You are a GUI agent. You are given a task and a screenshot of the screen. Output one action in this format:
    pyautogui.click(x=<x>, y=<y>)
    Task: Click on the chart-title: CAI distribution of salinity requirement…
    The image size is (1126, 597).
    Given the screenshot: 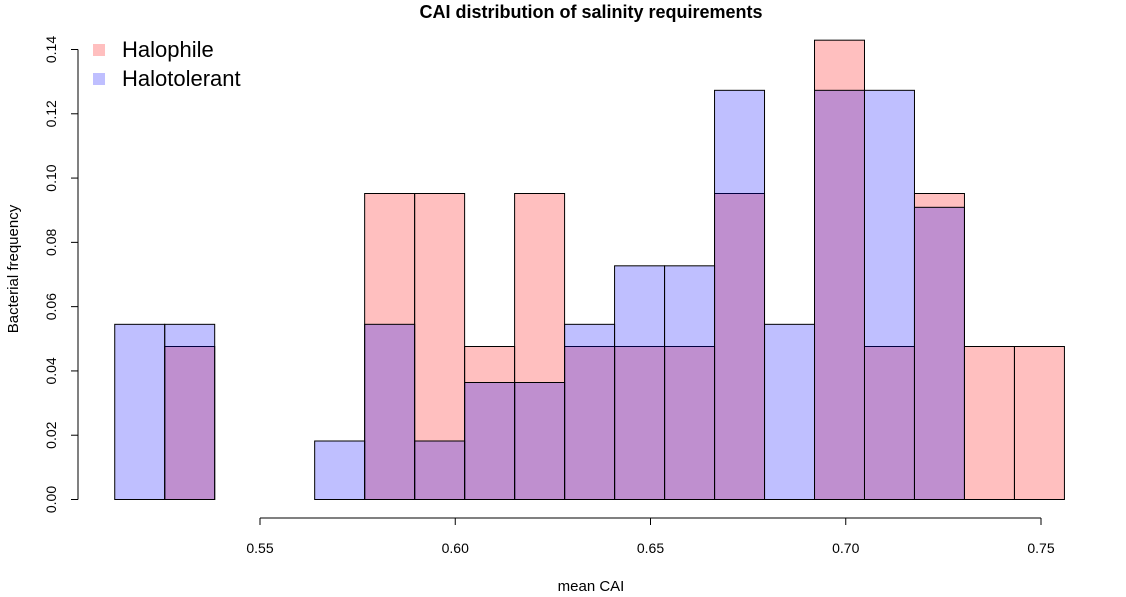 What is the action you would take?
    pyautogui.click(x=590, y=12)
    